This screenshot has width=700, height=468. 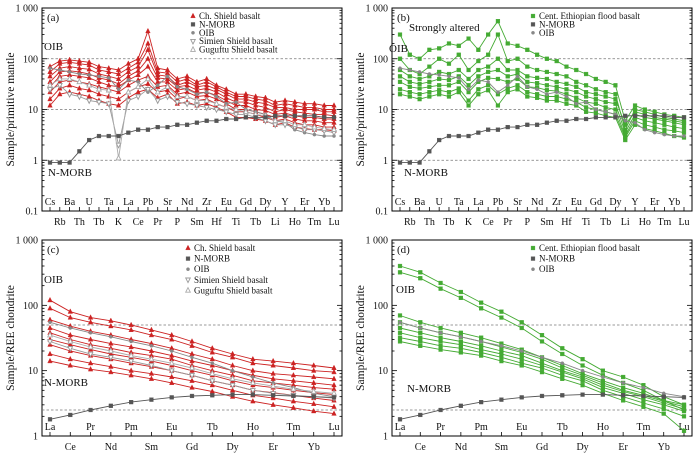 What do you see at coordinates (444, 28) in the screenshot?
I see `annotation: Strongly altered` at bounding box center [444, 28].